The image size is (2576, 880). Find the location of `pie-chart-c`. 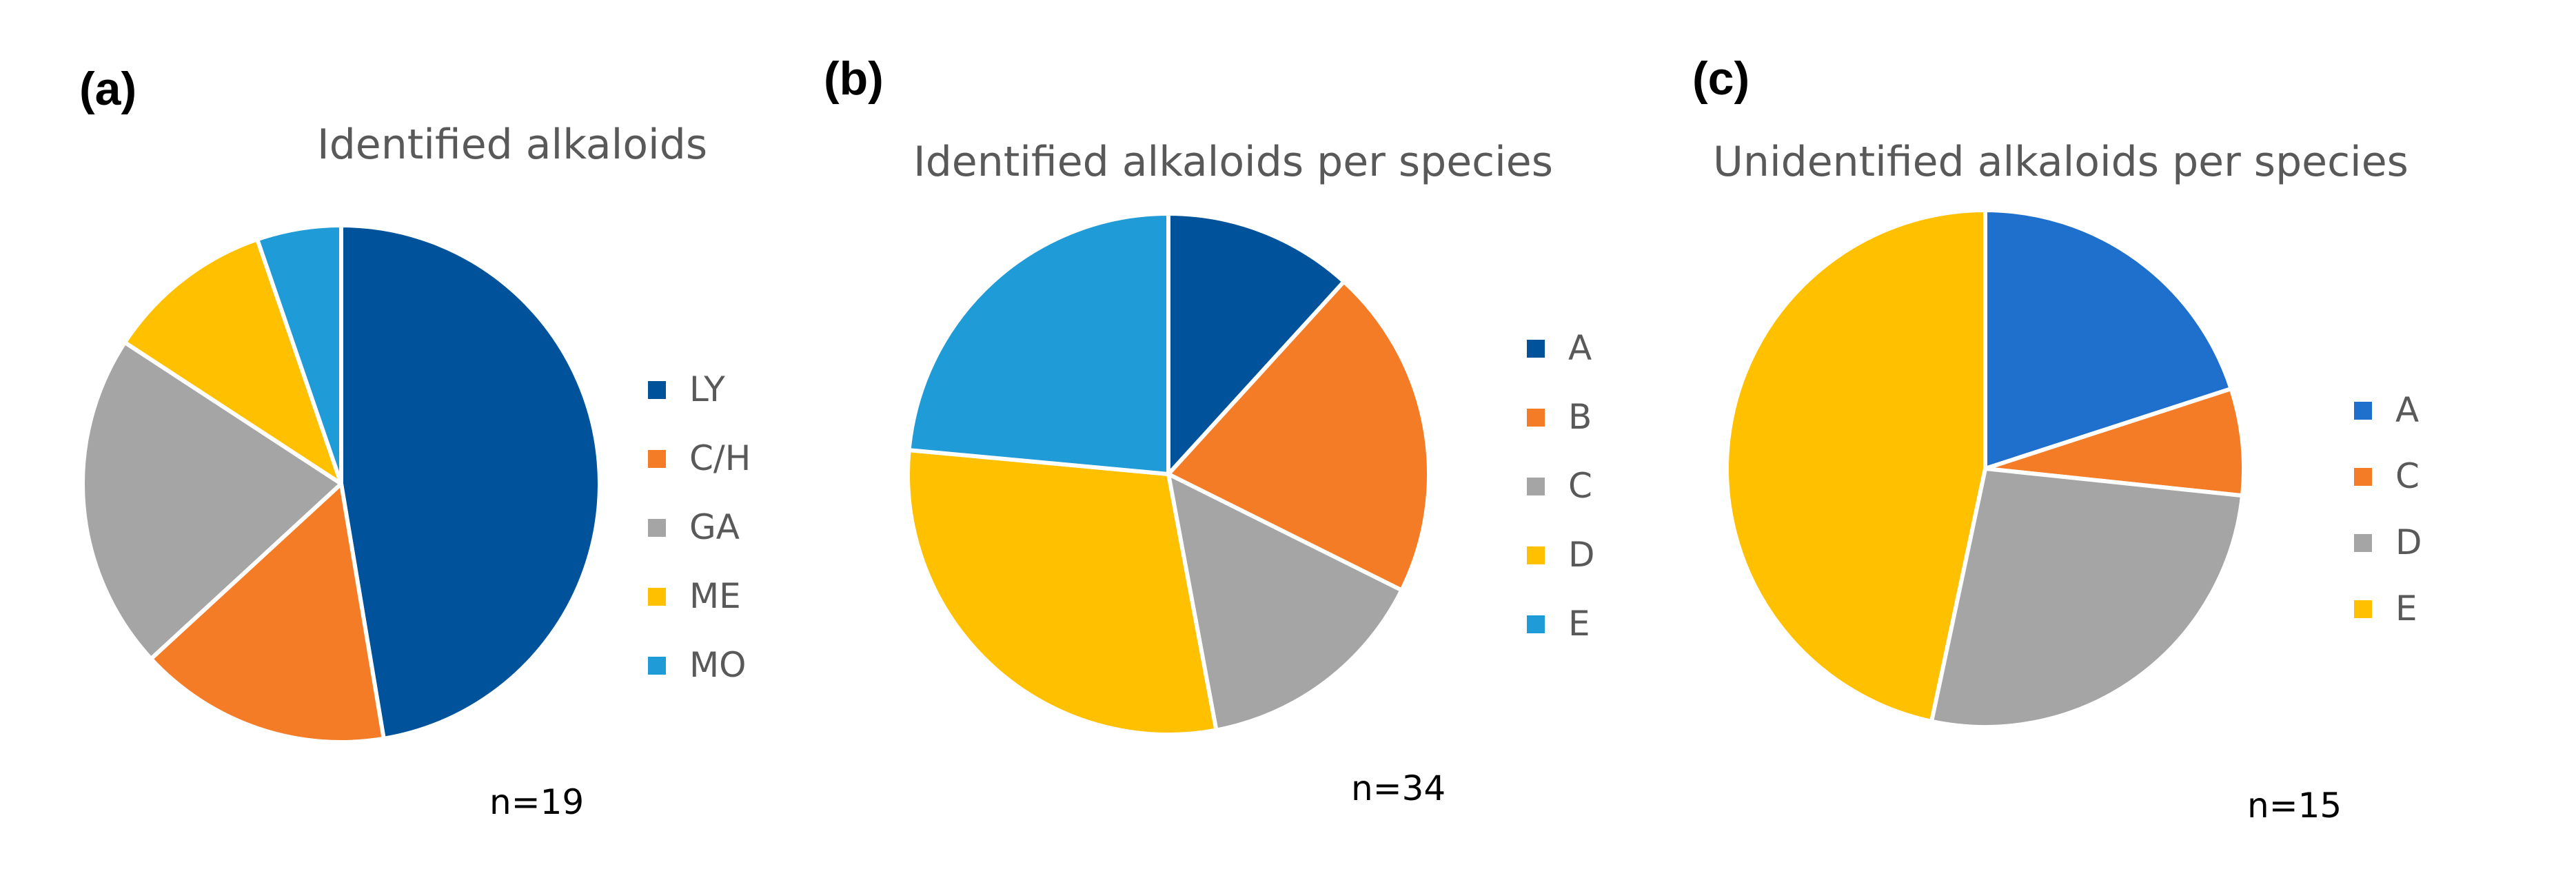

pie-chart-c is located at coordinates (1985, 468).